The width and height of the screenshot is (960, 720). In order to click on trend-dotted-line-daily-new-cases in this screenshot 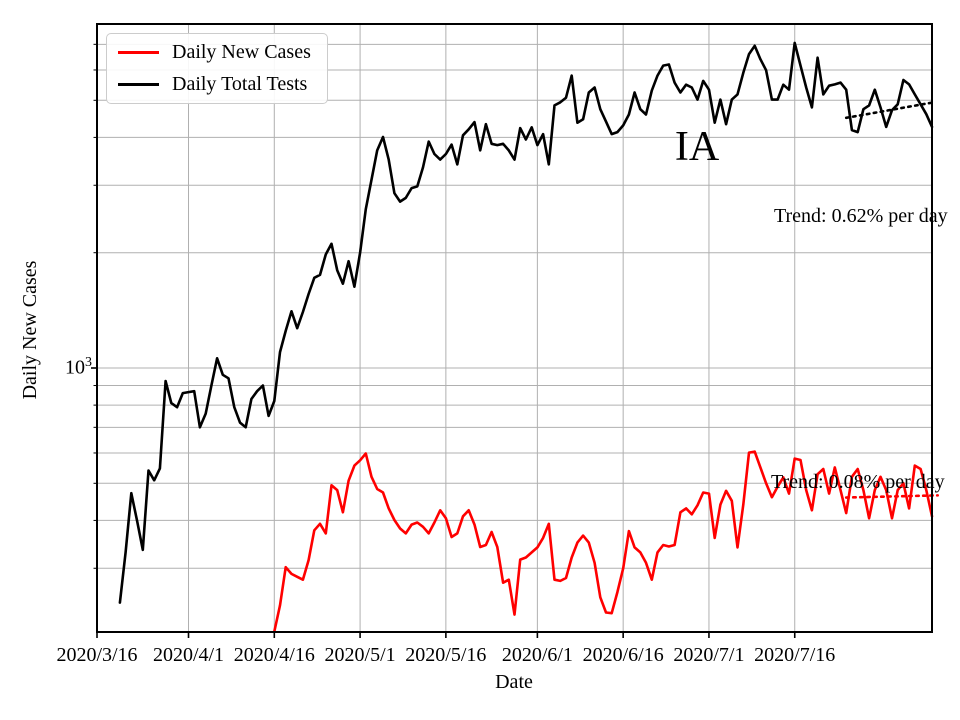, I will do `click(892, 496)`.